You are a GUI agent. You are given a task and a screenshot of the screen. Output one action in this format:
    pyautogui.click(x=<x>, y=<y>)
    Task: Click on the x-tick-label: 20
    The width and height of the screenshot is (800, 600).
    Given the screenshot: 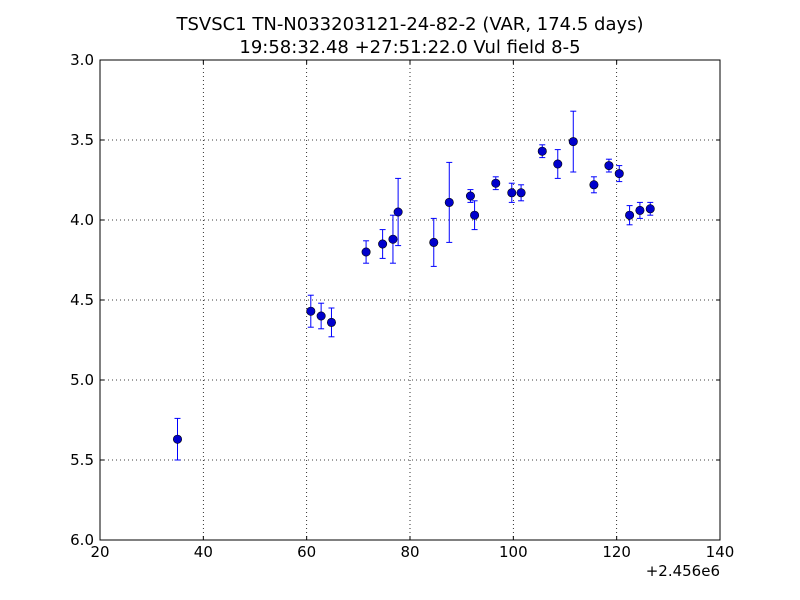 What is the action you would take?
    pyautogui.click(x=99, y=552)
    